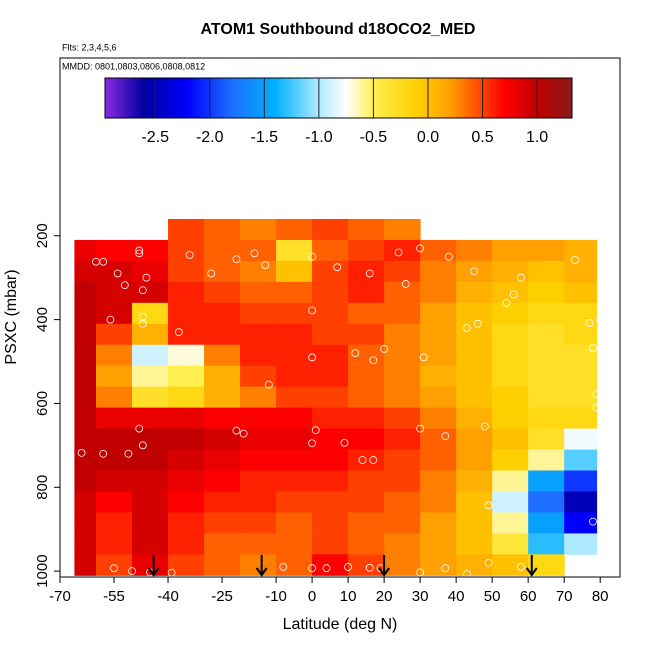 This screenshot has width=650, height=655. I want to click on y-tick-label: 1000, so click(42, 570).